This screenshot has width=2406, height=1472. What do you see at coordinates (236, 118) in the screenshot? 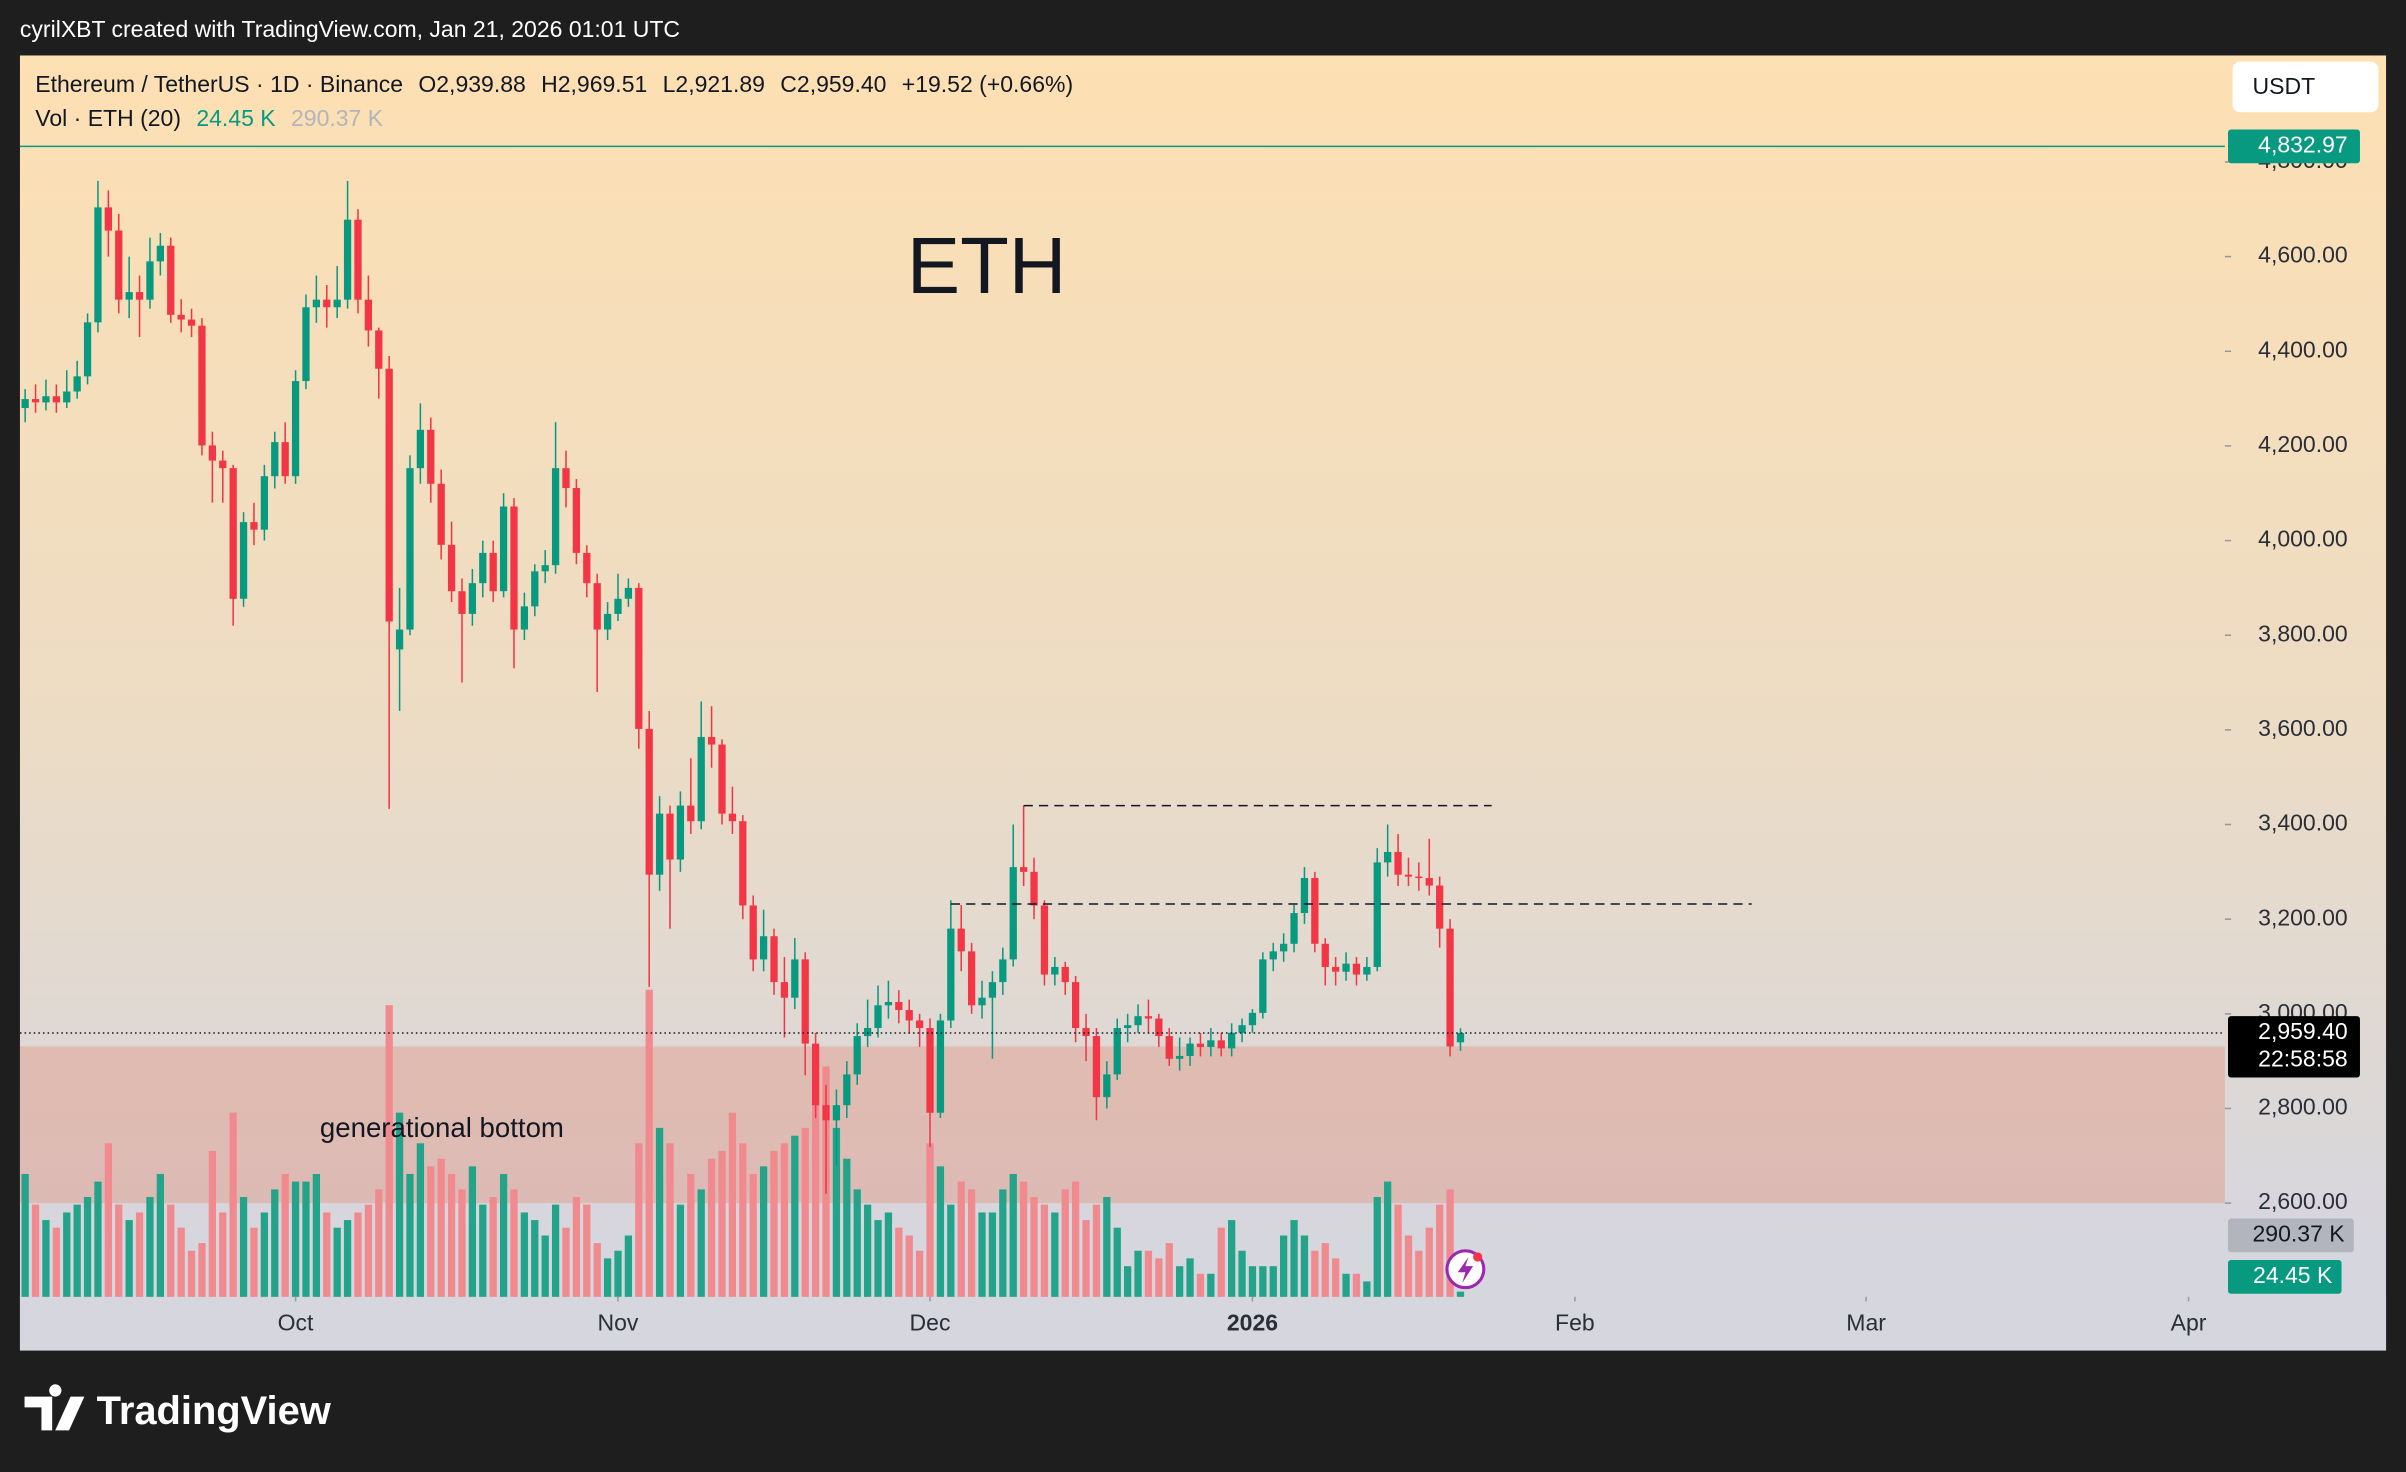
I see `volume-current: 24.45 K` at bounding box center [236, 118].